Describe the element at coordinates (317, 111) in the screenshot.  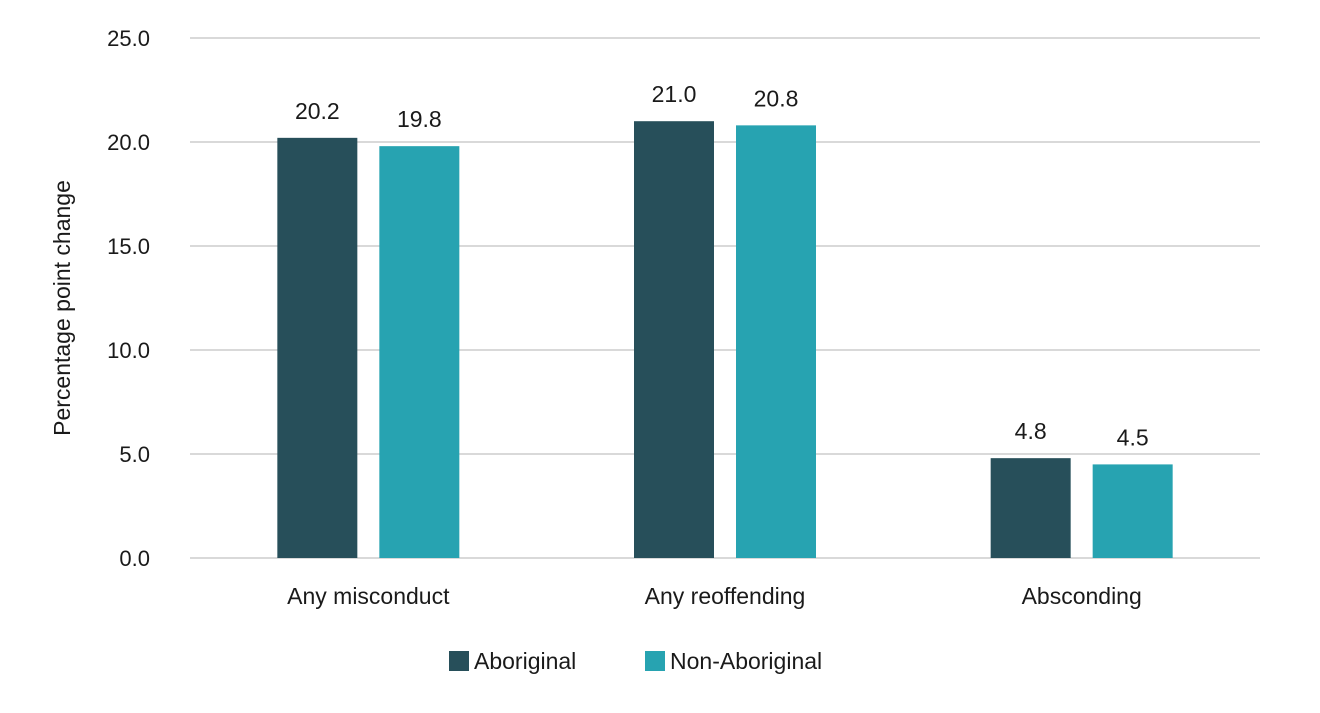
I see `data-label: 20.2` at that location.